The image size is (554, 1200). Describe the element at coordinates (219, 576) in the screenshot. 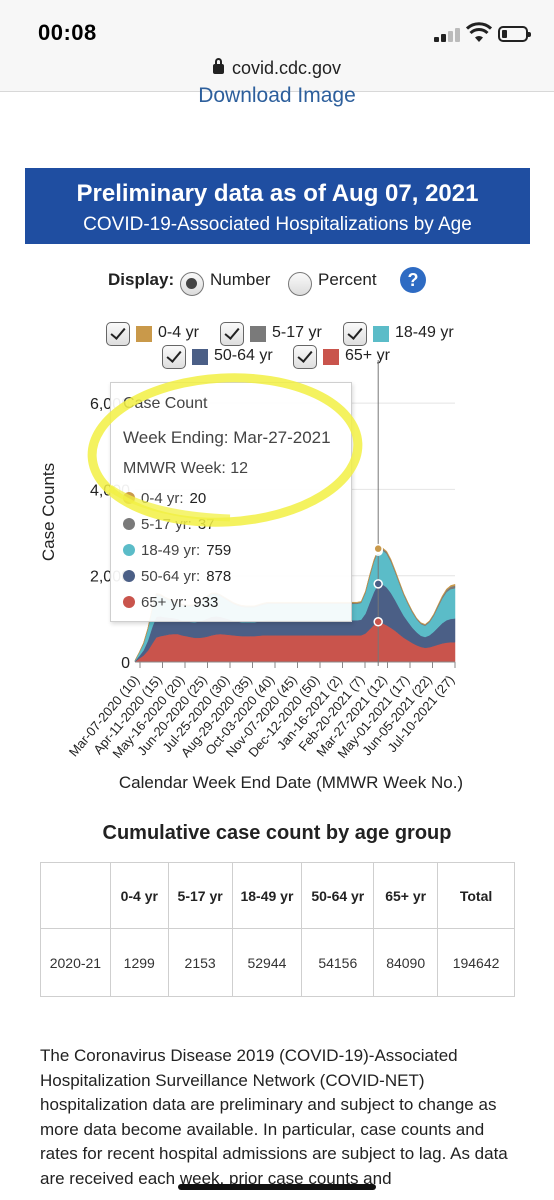

I see `tooltip-value: 878` at that location.